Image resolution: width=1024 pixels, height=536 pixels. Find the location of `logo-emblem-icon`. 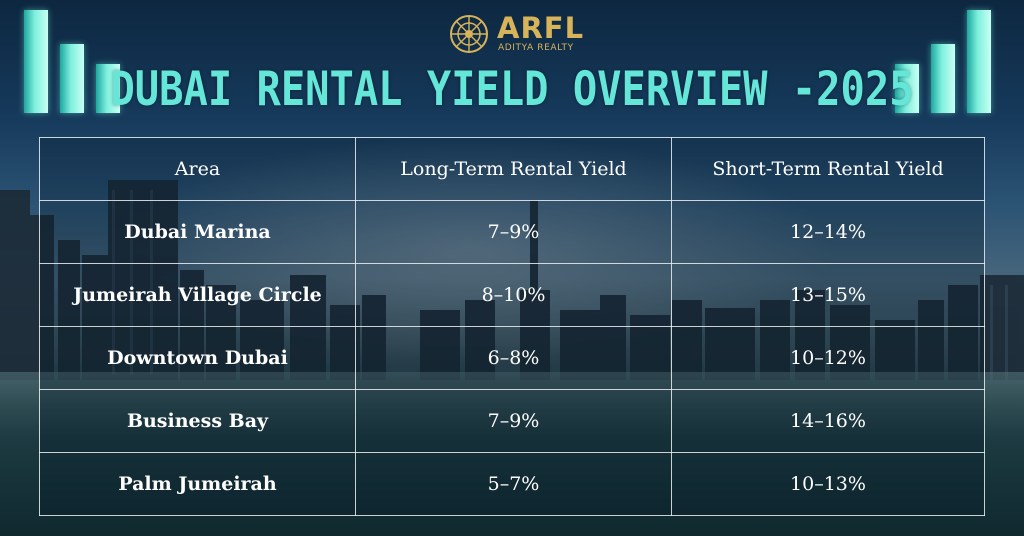

logo-emblem-icon is located at coordinates (469, 34).